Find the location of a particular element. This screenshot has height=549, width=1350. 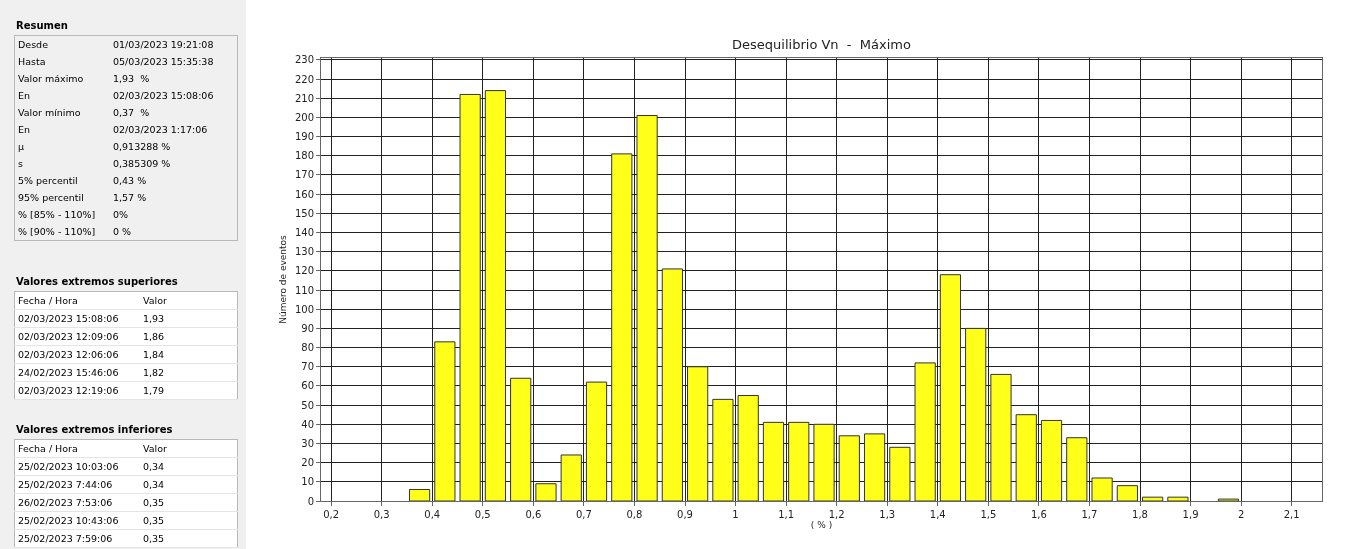

x-tick-label: 0,7 is located at coordinates (583, 514).